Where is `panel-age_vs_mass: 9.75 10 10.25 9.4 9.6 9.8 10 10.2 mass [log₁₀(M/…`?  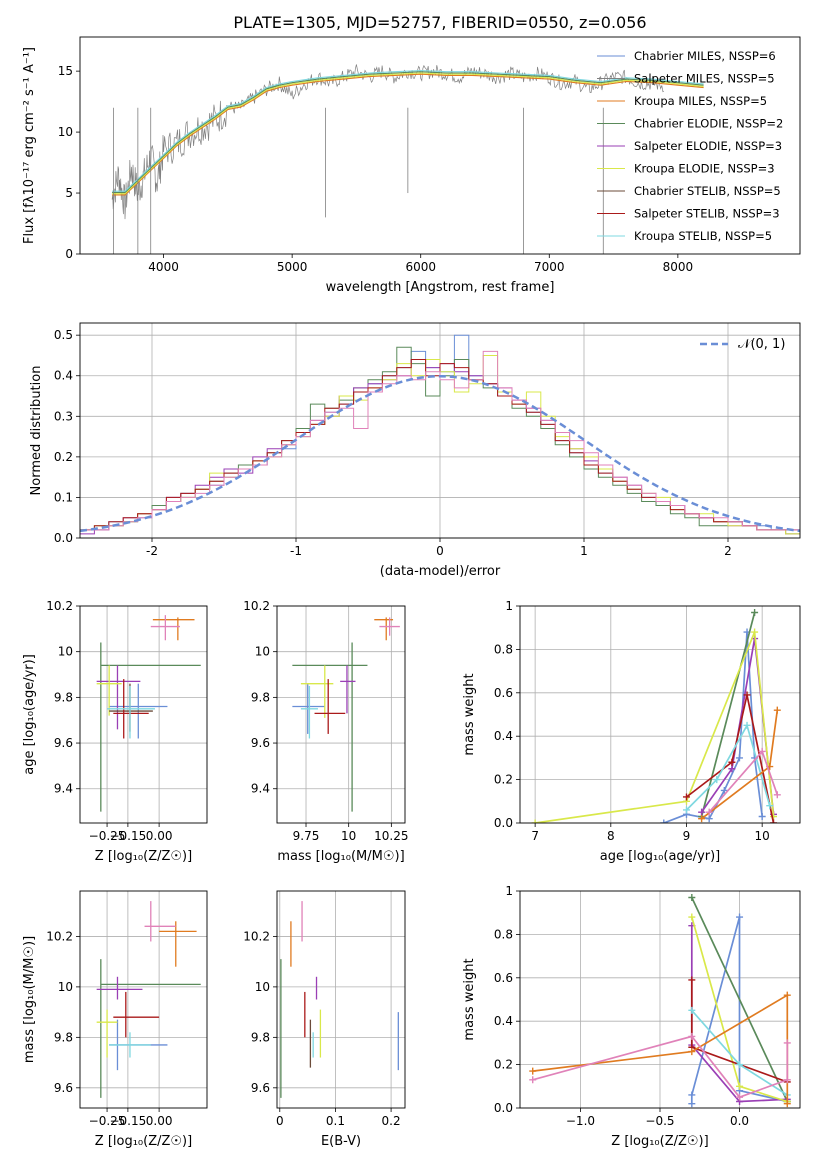 panel-age_vs_mass: 9.75 10 10.25 9.4 9.6 9.8 10 10.2 mass [log₁₀(M/… is located at coordinates (325, 731).